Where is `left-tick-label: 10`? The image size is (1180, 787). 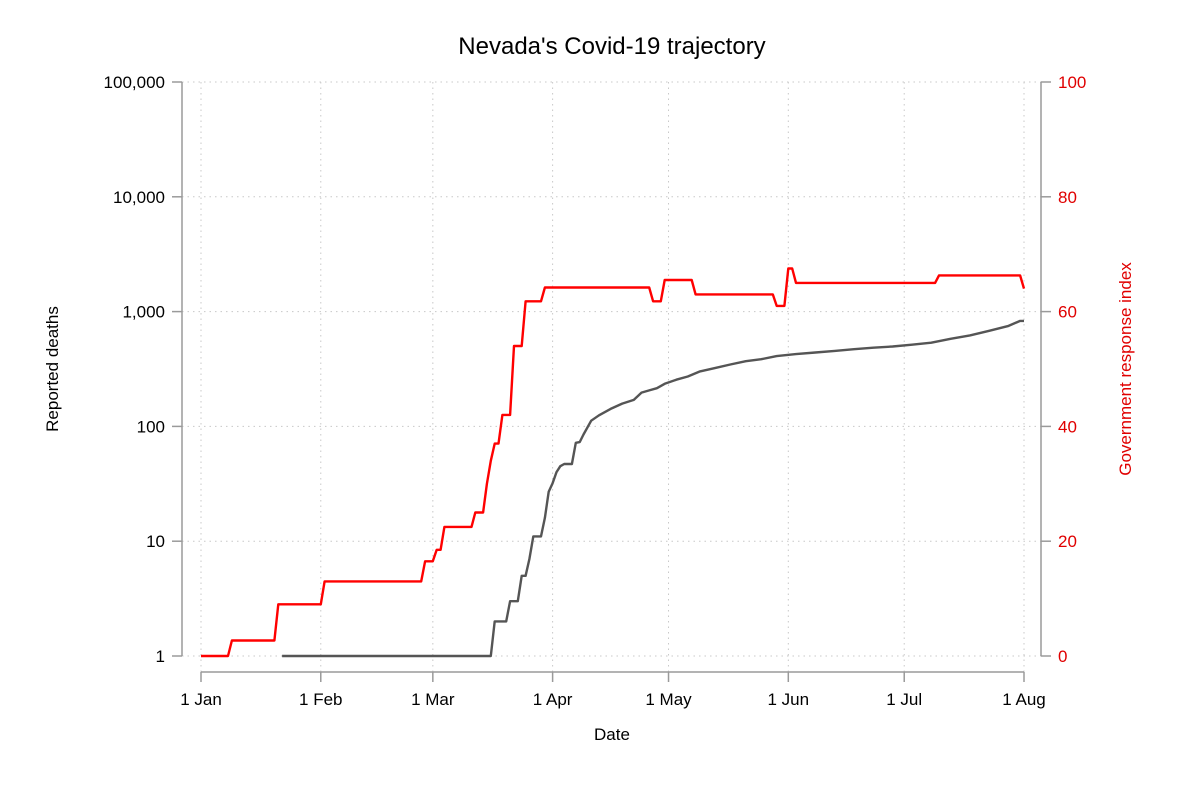
left-tick-label: 10 is located at coordinates (155, 541).